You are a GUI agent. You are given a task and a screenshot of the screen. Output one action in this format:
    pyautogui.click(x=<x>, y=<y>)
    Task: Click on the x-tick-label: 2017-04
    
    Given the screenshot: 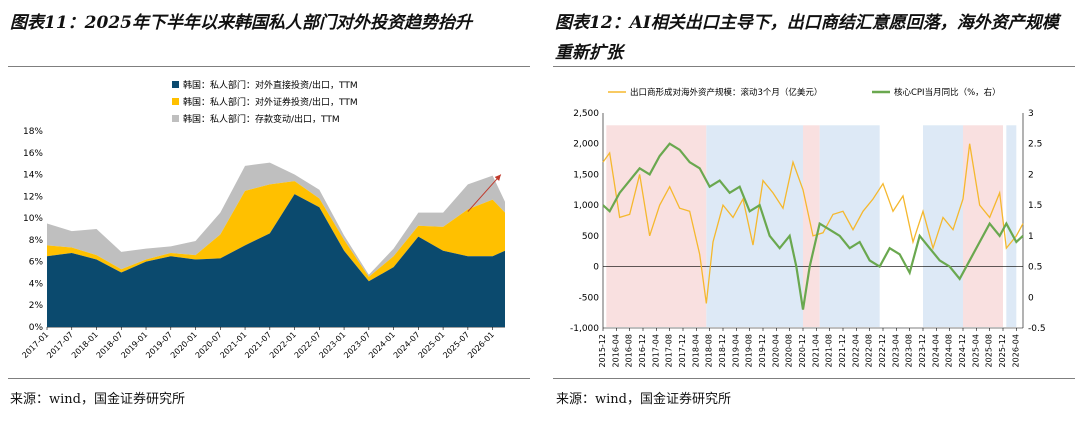 What is the action you would take?
    pyautogui.click(x=655, y=350)
    